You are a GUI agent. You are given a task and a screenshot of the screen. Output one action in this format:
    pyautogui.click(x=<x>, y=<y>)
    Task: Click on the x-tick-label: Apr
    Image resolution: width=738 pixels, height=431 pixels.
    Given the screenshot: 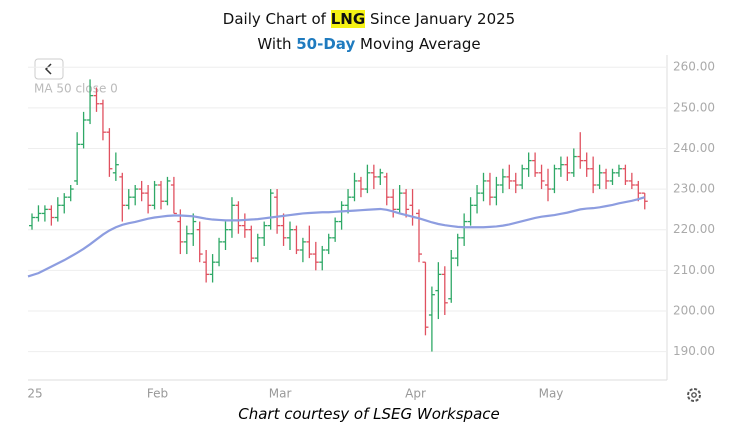 What is the action you would take?
    pyautogui.click(x=415, y=394)
    